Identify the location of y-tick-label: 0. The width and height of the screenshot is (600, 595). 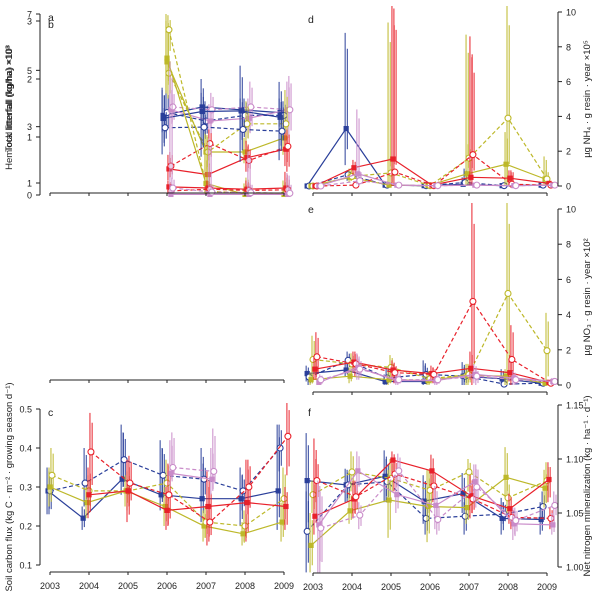
(568, 386).